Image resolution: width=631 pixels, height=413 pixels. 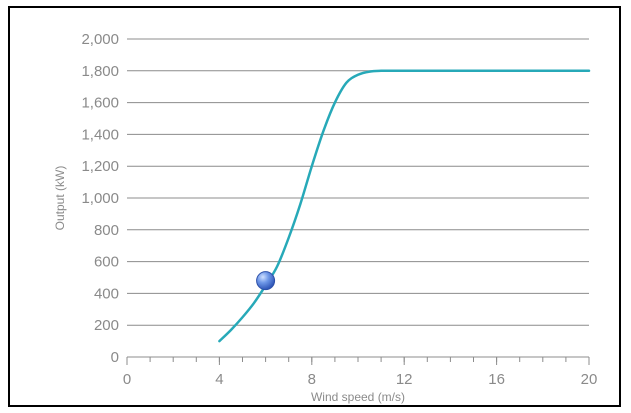 I want to click on x-tick-label: 20, so click(x=589, y=379).